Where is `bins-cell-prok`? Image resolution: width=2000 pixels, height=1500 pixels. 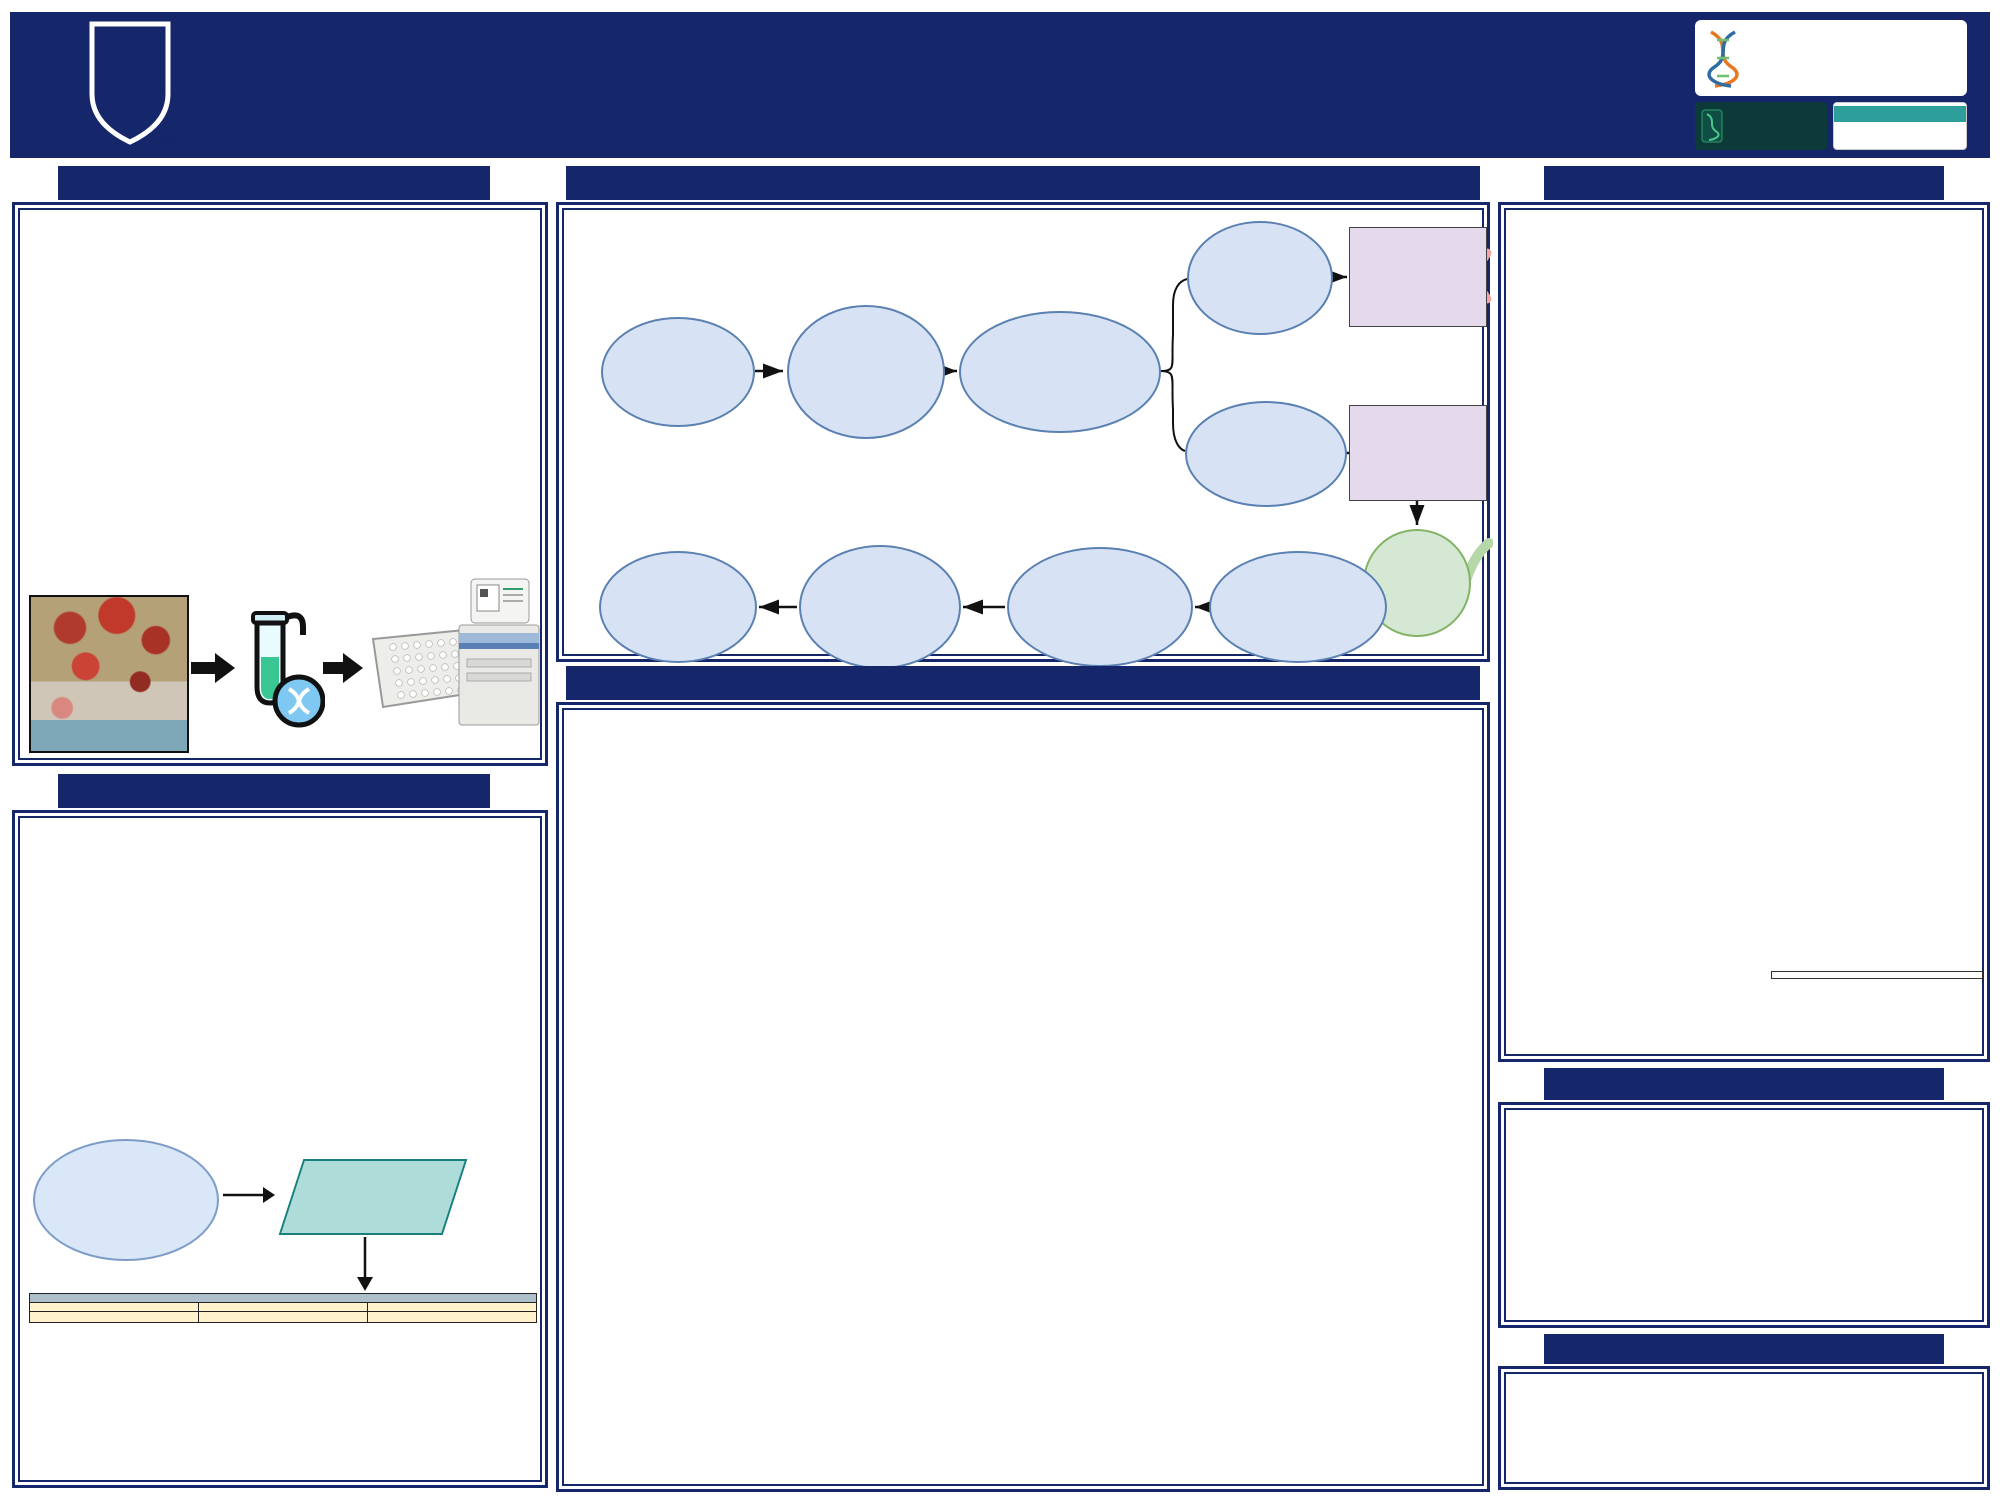
bins-cell-prok is located at coordinates (452, 1317).